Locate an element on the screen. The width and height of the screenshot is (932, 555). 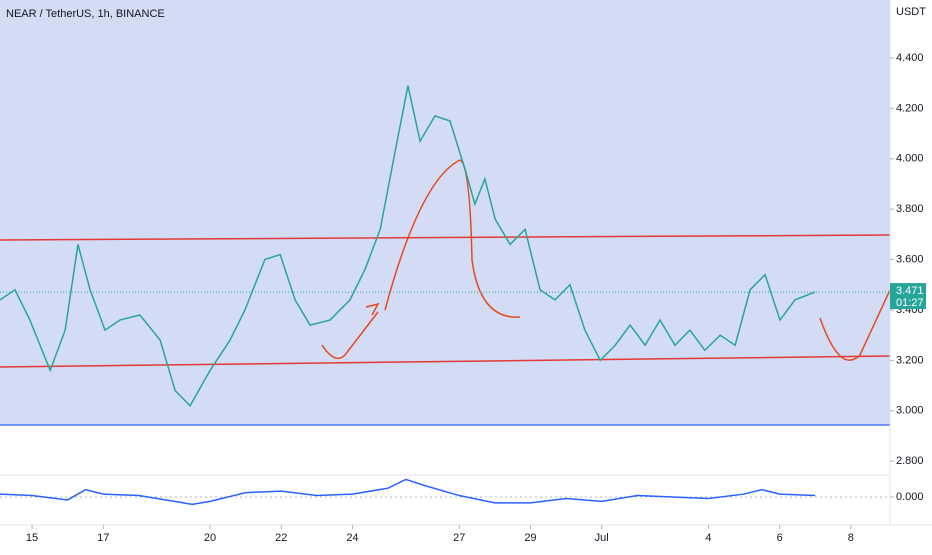
y-tick-label: 4.200 is located at coordinates (910, 108).